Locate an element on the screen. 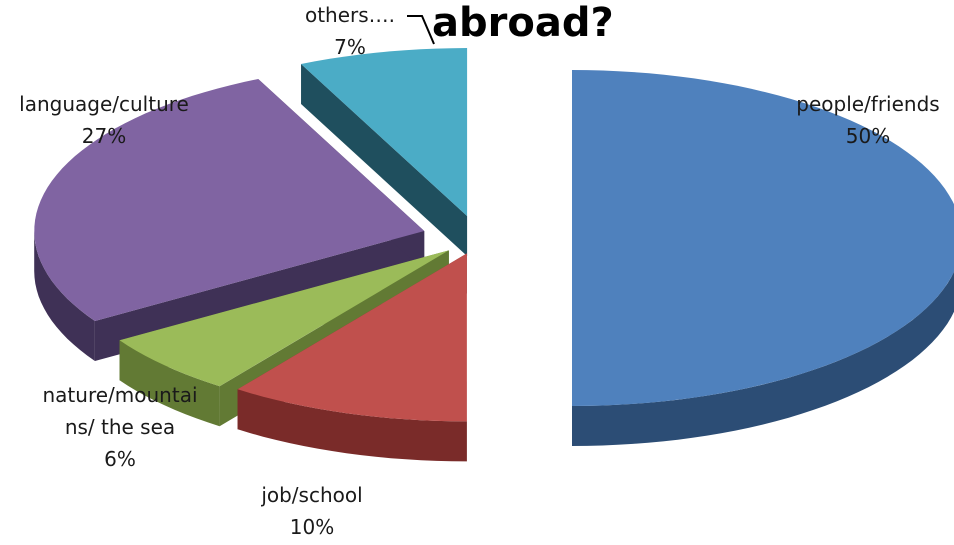 This screenshot has width=954, height=545. slice-others is located at coordinates (384, 152).